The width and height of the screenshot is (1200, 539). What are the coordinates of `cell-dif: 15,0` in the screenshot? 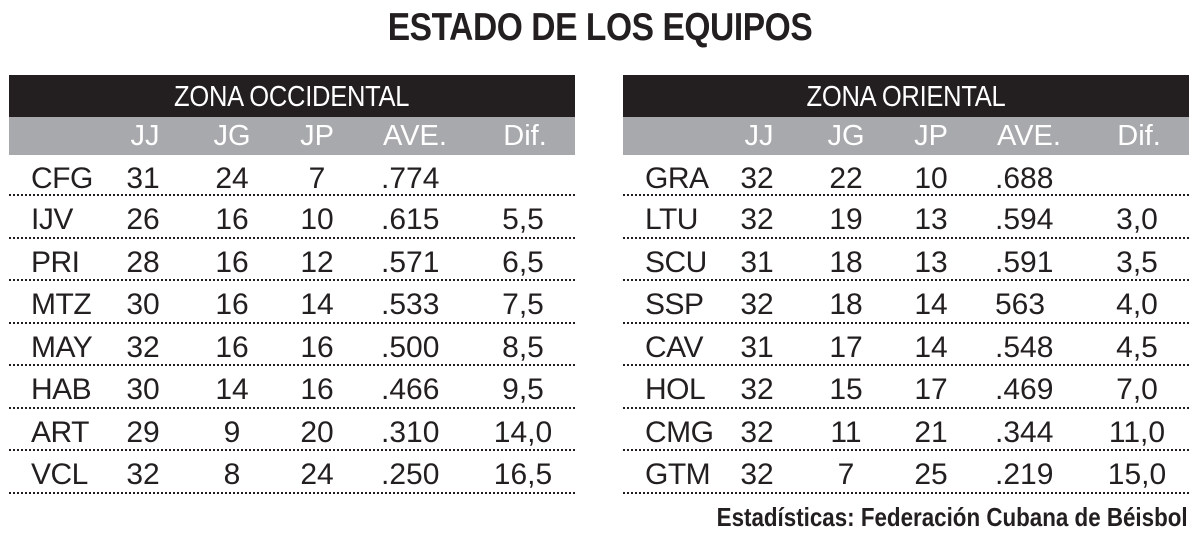 It's located at (1137, 474).